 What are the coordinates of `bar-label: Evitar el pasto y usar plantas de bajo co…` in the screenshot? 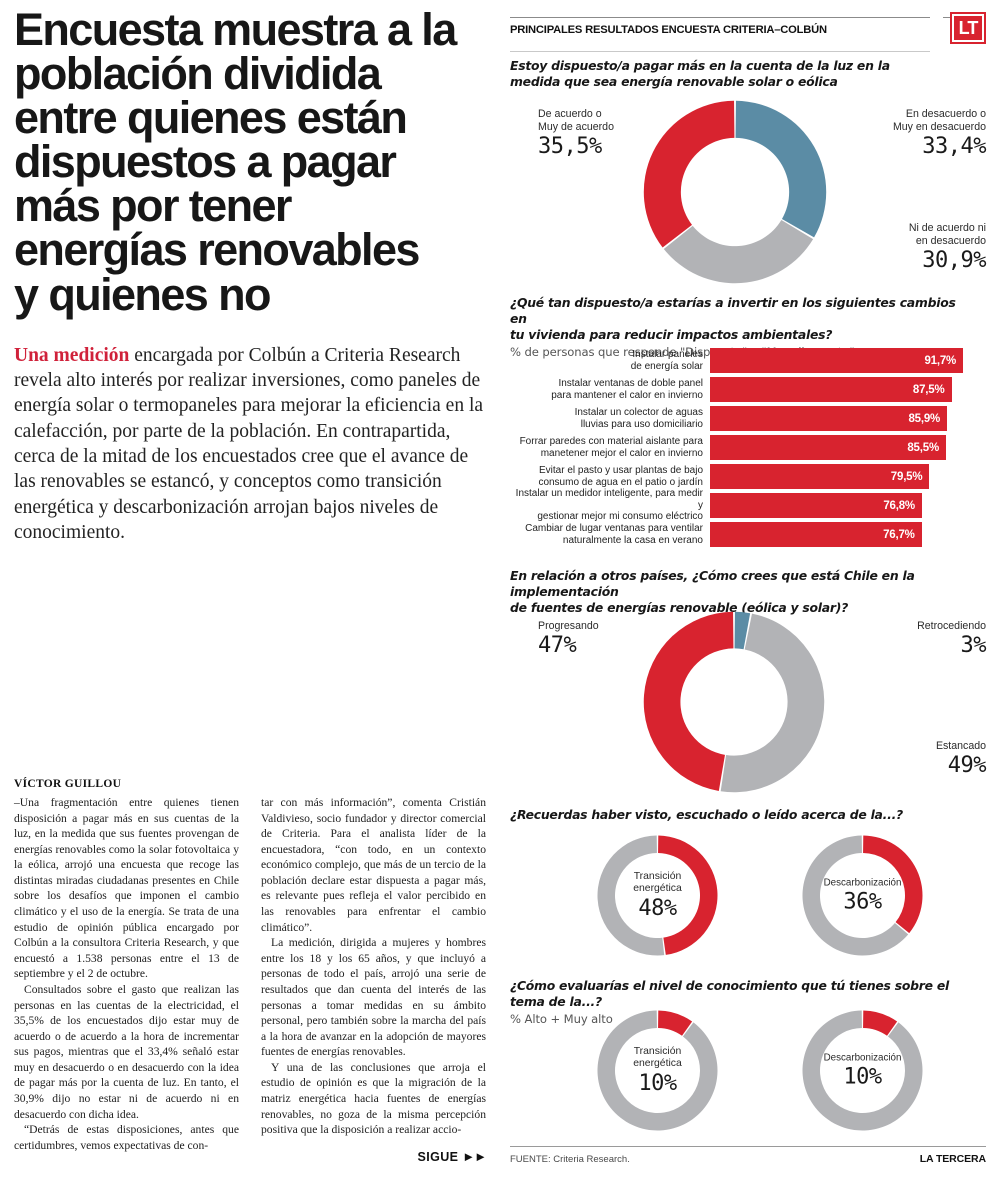 It's located at (610, 476).